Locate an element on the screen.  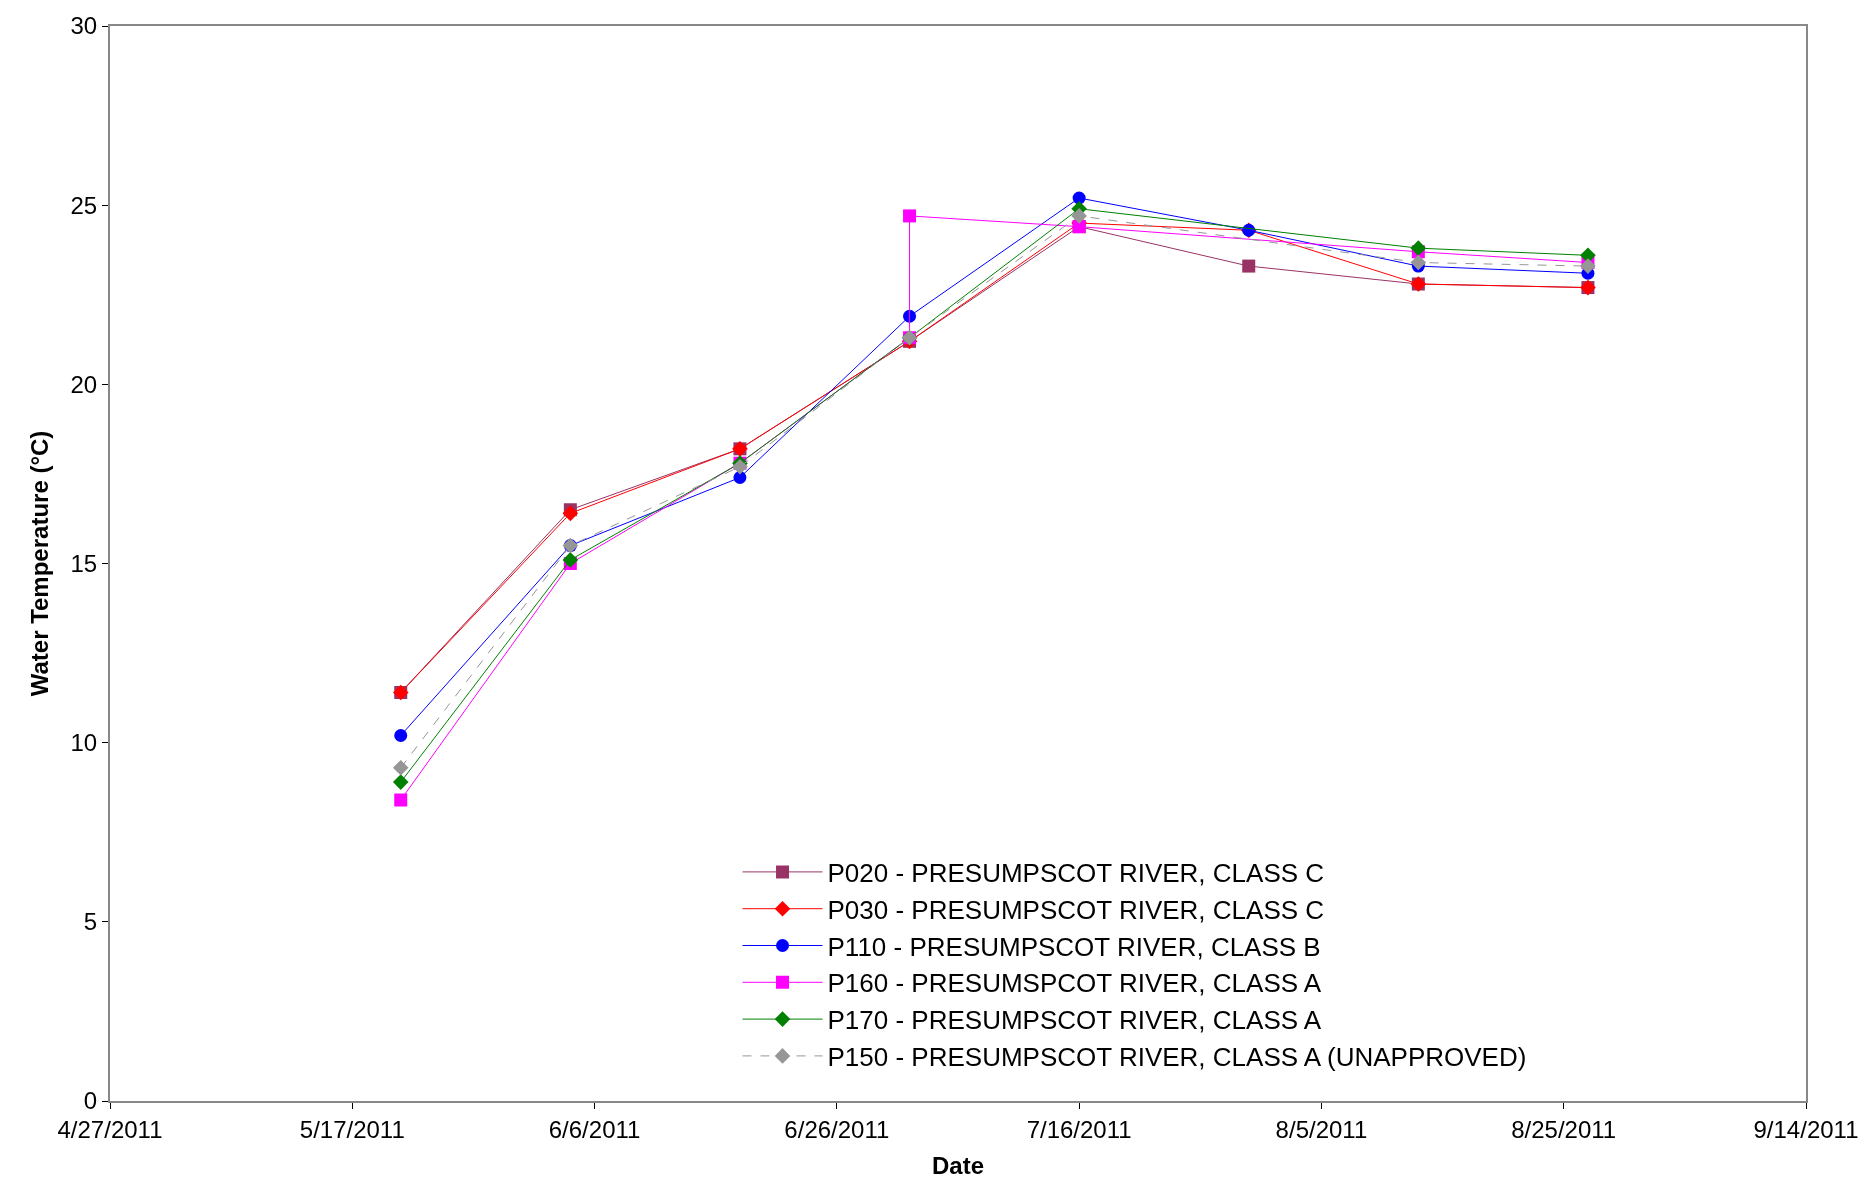
x-axis-title: Date is located at coordinates (958, 1165).